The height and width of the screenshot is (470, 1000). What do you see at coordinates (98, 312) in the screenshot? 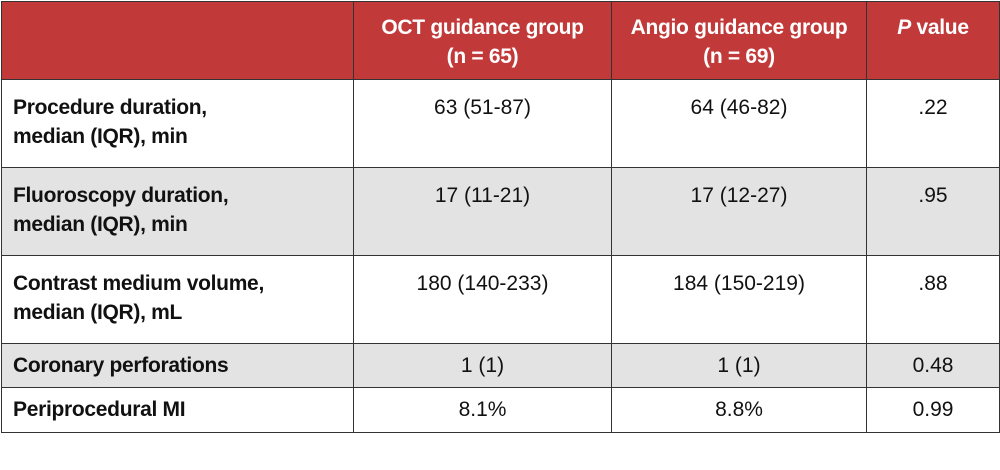
I see `row-label-line2: median (IQR), mL` at bounding box center [98, 312].